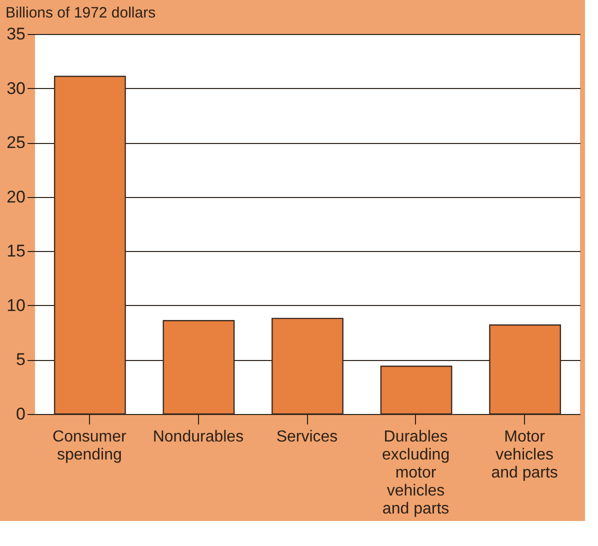 This screenshot has height=546, width=598. Describe the element at coordinates (16, 142) in the screenshot. I see `y-tick-label: 25` at that location.